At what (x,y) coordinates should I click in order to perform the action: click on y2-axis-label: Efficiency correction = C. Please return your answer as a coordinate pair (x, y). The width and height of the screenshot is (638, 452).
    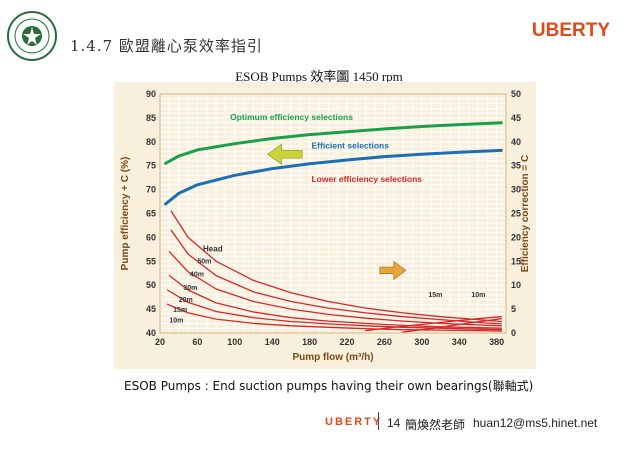
    Looking at the image, I should click on (525, 214).